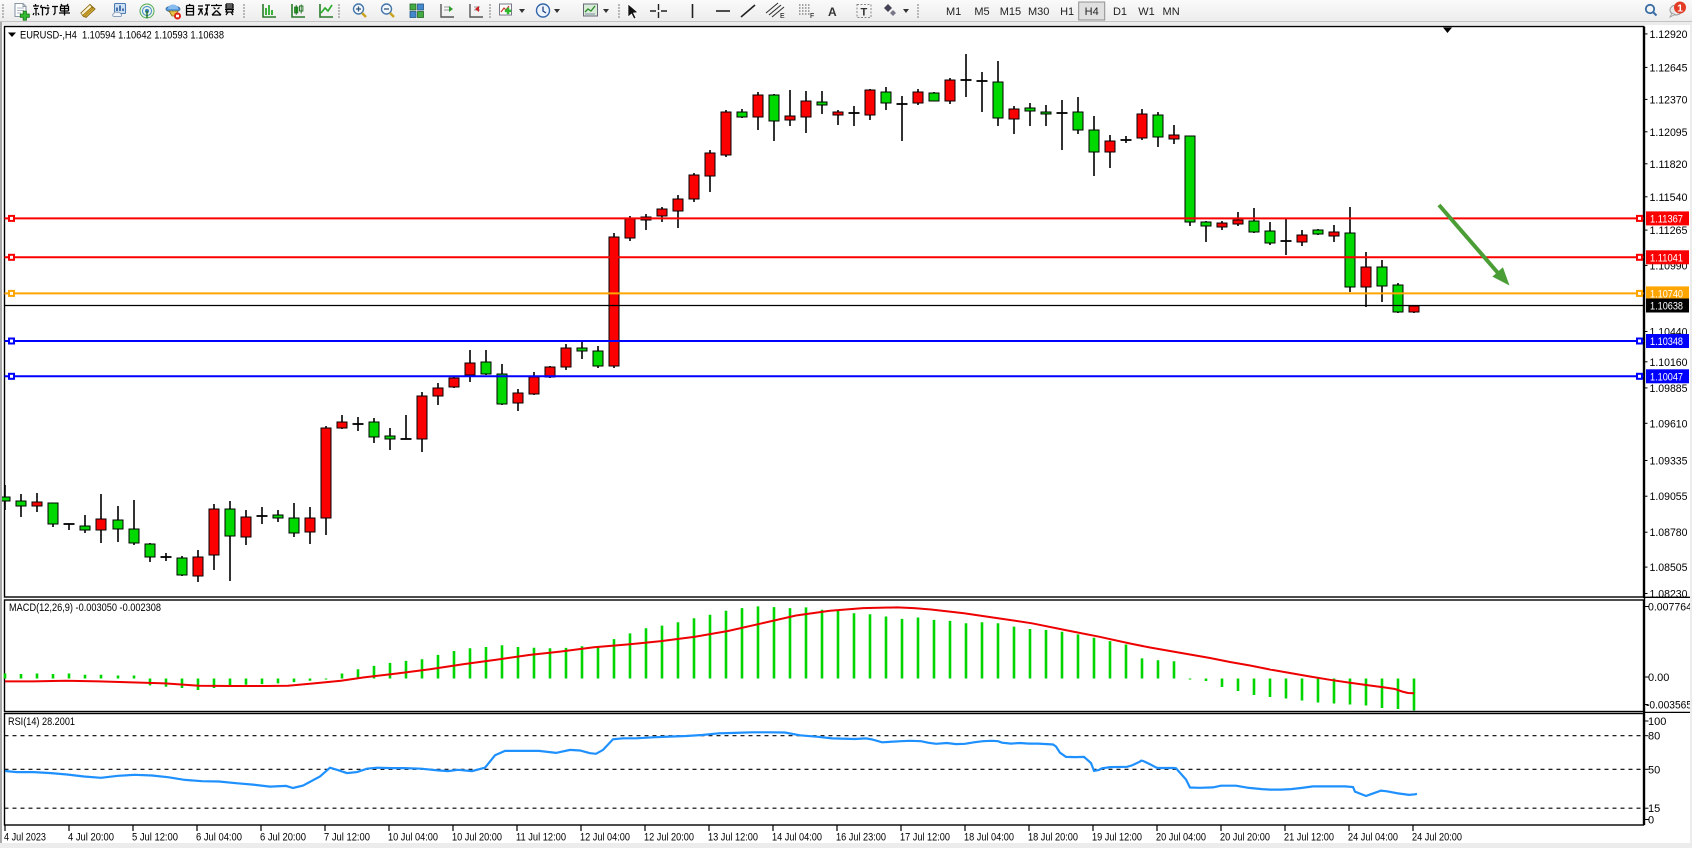  What do you see at coordinates (733, 838) in the screenshot?
I see `svg-text: 13 Jul 12:00` at bounding box center [733, 838].